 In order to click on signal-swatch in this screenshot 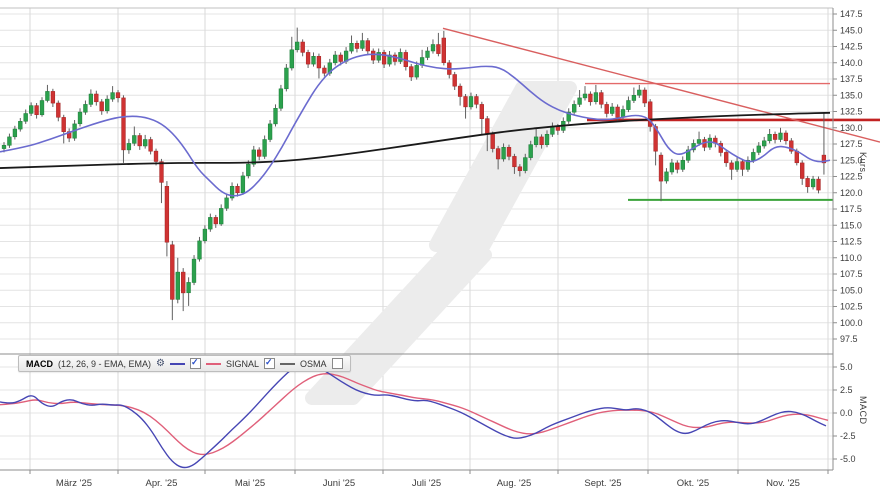, I will do `click(213, 363)`.